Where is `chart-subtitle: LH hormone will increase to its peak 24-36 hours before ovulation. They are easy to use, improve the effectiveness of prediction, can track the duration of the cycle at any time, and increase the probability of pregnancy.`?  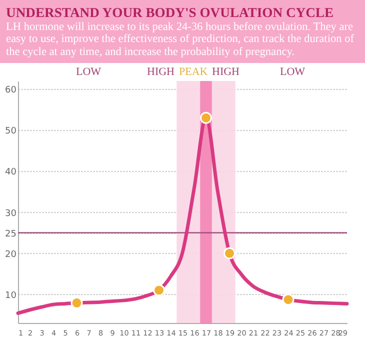 chart-subtitle: LH hormone will increase to its peak 24-36 hours before ovulation. They are easy to use, improve the effectiveness of prediction, can track the duration of the cycle at any time, and increase the probability of pregnancy. is located at coordinates (180, 39).